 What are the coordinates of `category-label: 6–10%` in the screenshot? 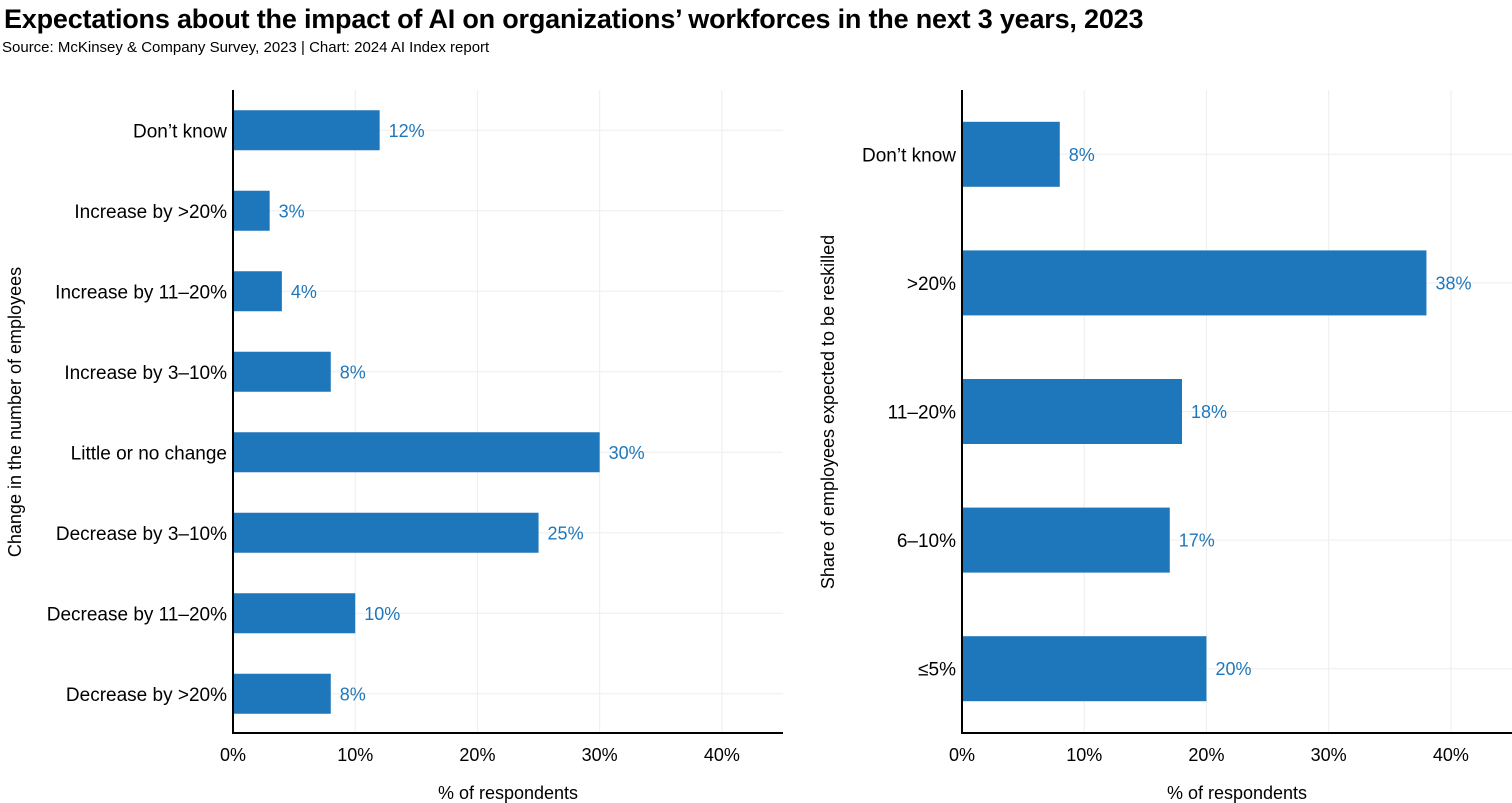 It's located at (926, 541).